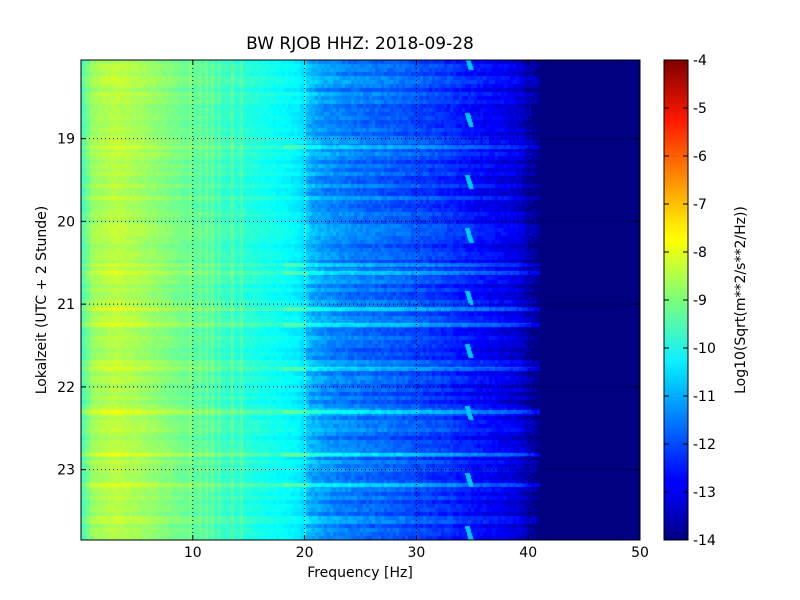  What do you see at coordinates (700, 109) in the screenshot?
I see `colorbar-tick-label: -5` at bounding box center [700, 109].